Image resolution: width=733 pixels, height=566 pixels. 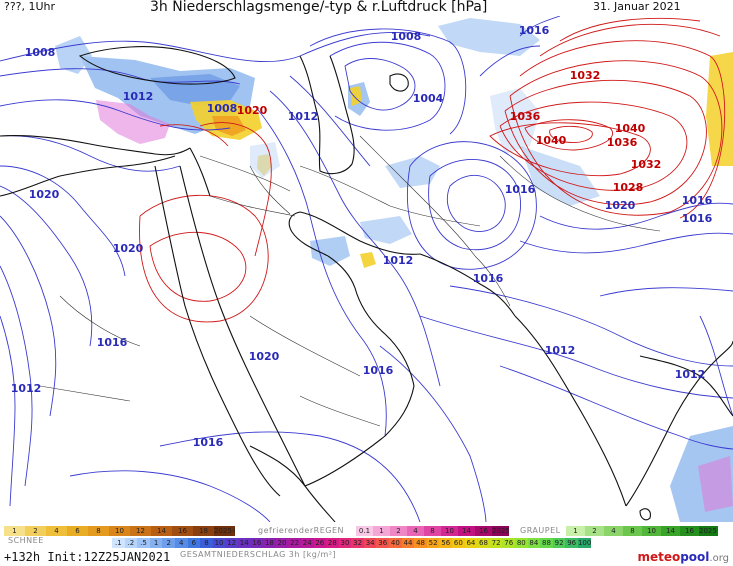 I want to click on precip-blue-gulf-east, so click(x=265, y=160).